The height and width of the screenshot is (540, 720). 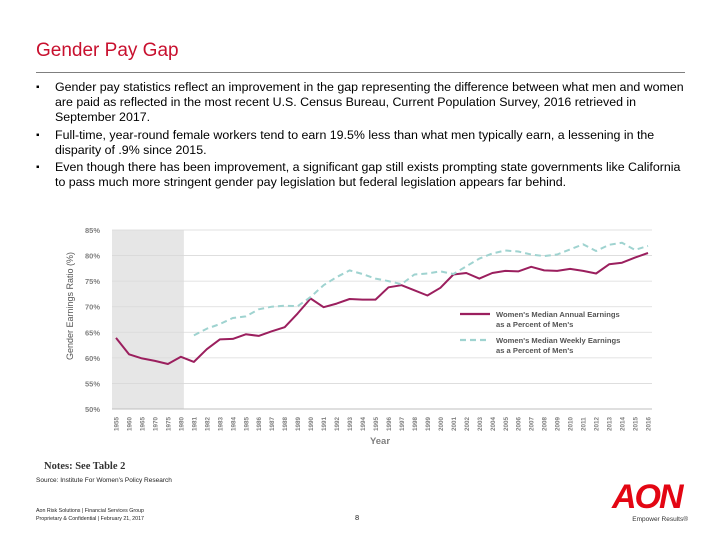 I want to click on x-tick-label: 2015, so click(x=636, y=423).